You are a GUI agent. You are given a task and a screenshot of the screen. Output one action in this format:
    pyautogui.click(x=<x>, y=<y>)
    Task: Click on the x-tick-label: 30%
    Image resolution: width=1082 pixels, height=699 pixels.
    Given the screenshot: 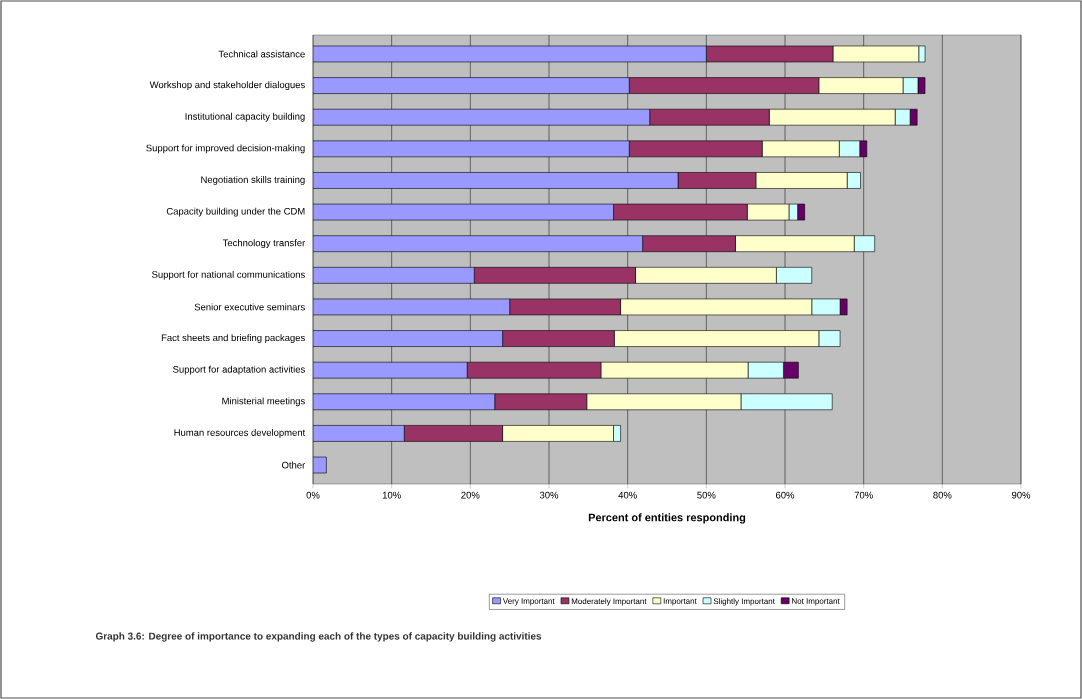 What is the action you would take?
    pyautogui.click(x=549, y=495)
    